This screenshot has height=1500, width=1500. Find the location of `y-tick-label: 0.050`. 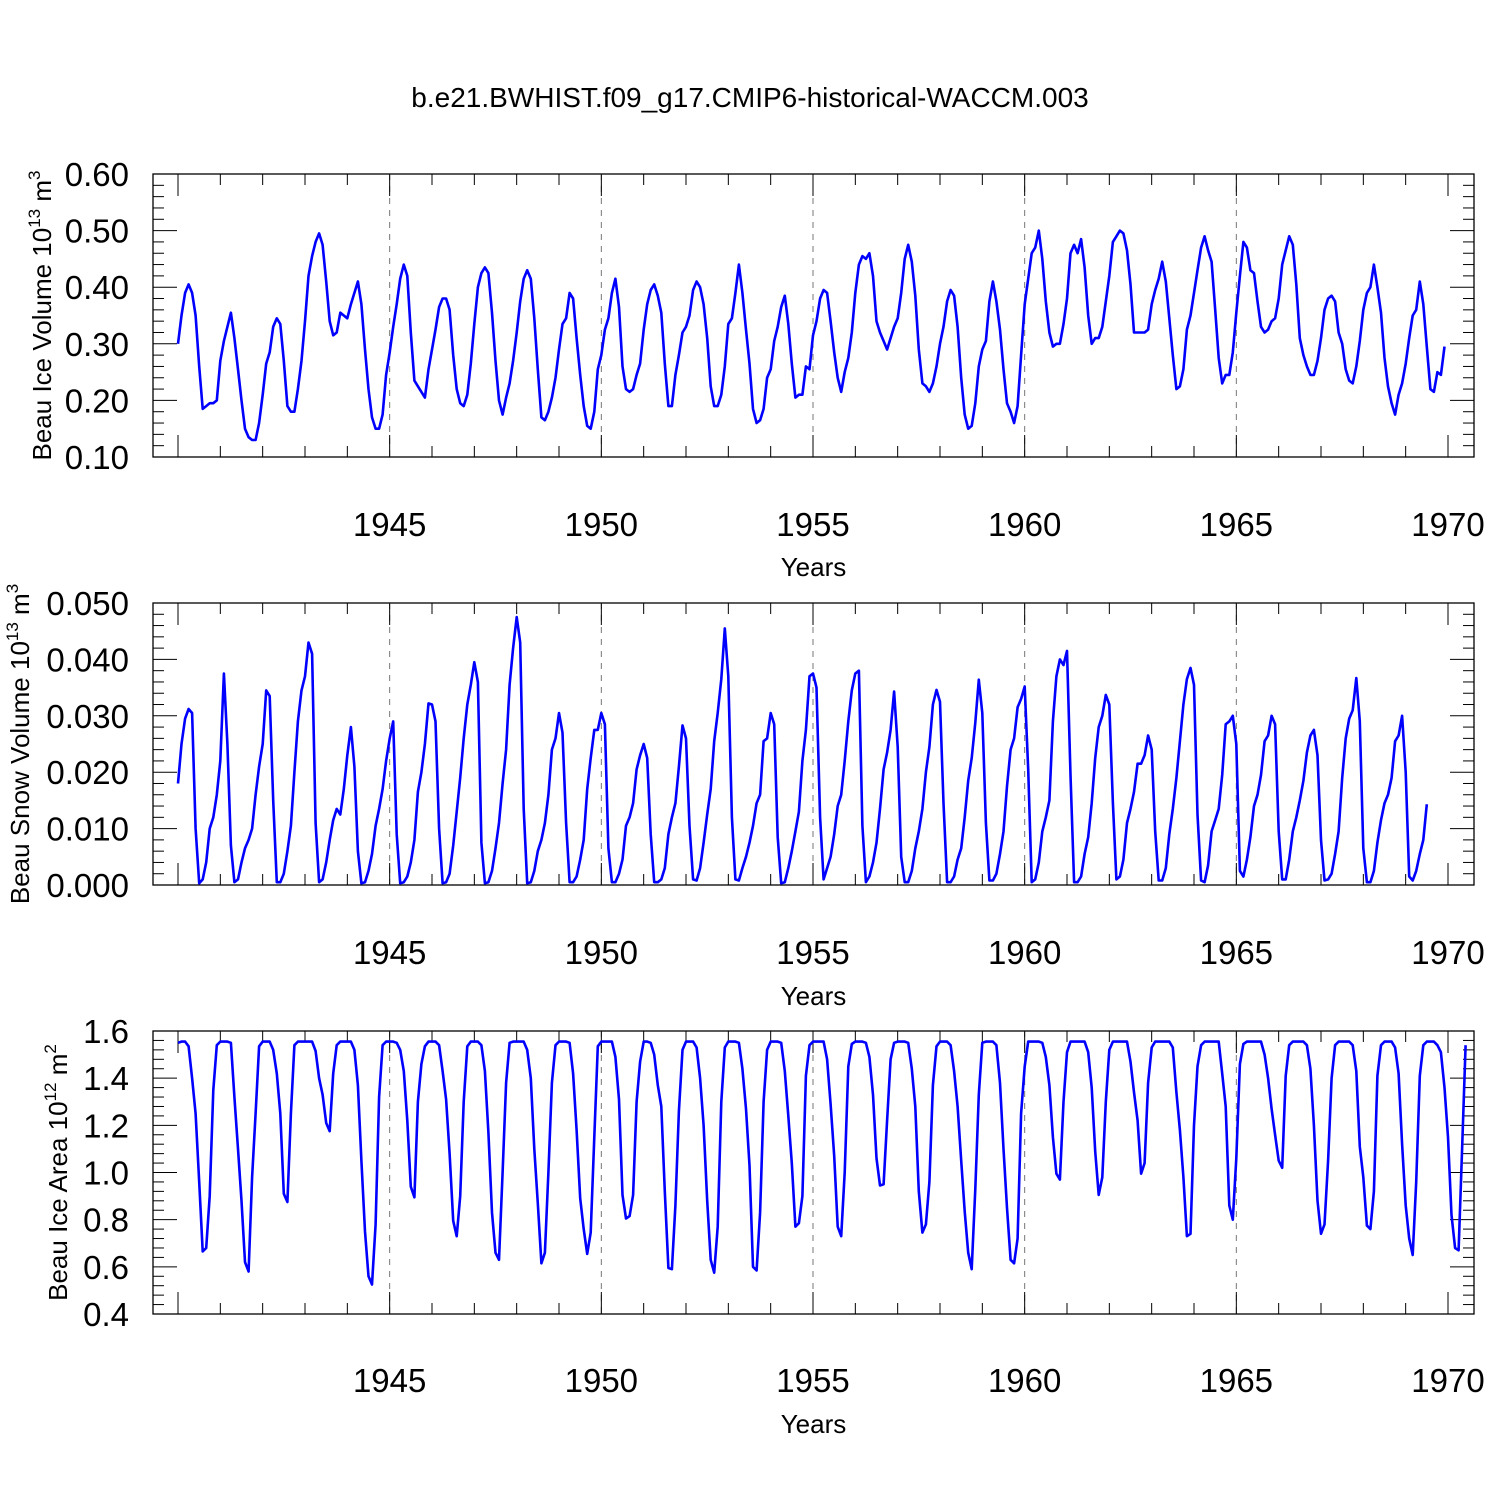

y-tick-label: 0.050 is located at coordinates (87, 603).